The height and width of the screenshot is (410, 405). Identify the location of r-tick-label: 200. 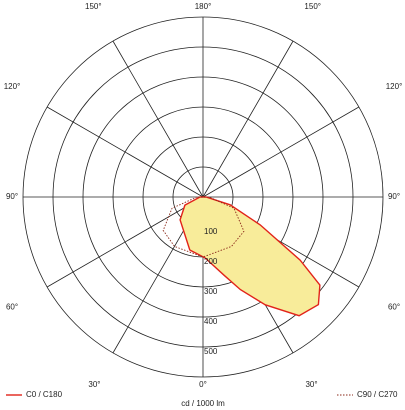
(211, 261).